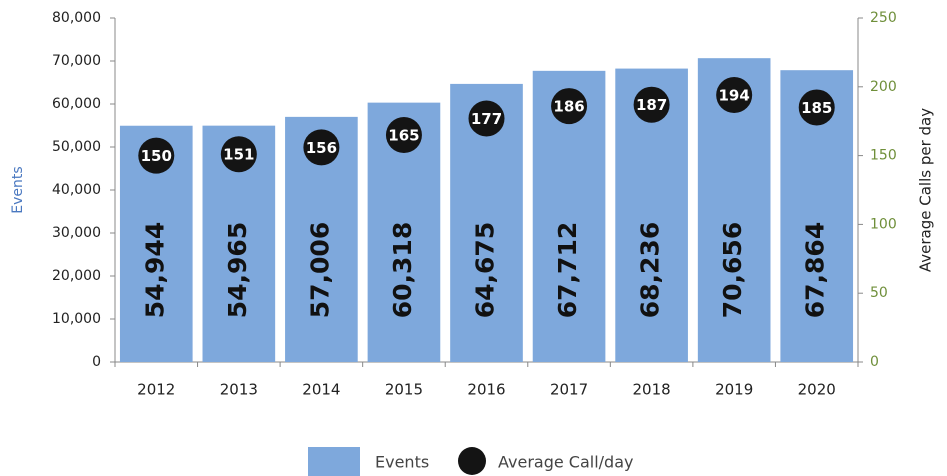 The image size is (947, 476). I want to click on call-value-label: 150, so click(156, 156).